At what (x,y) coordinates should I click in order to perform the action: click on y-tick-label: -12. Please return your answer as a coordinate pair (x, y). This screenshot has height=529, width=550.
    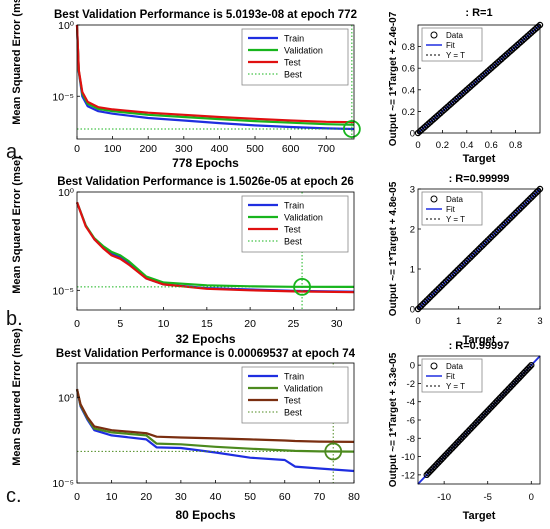
    Looking at the image, I should click on (408, 475).